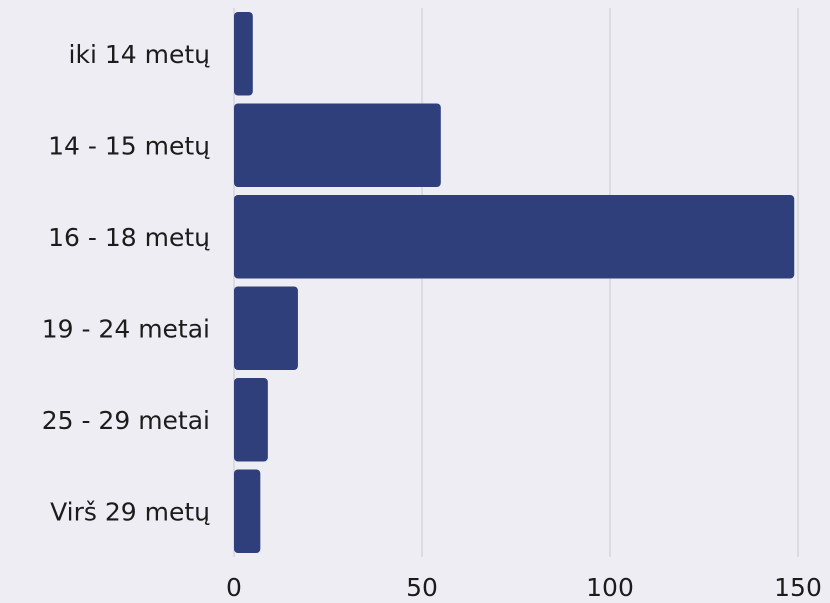 This screenshot has height=603, width=830. I want to click on x-tick-label: 100, so click(610, 587).